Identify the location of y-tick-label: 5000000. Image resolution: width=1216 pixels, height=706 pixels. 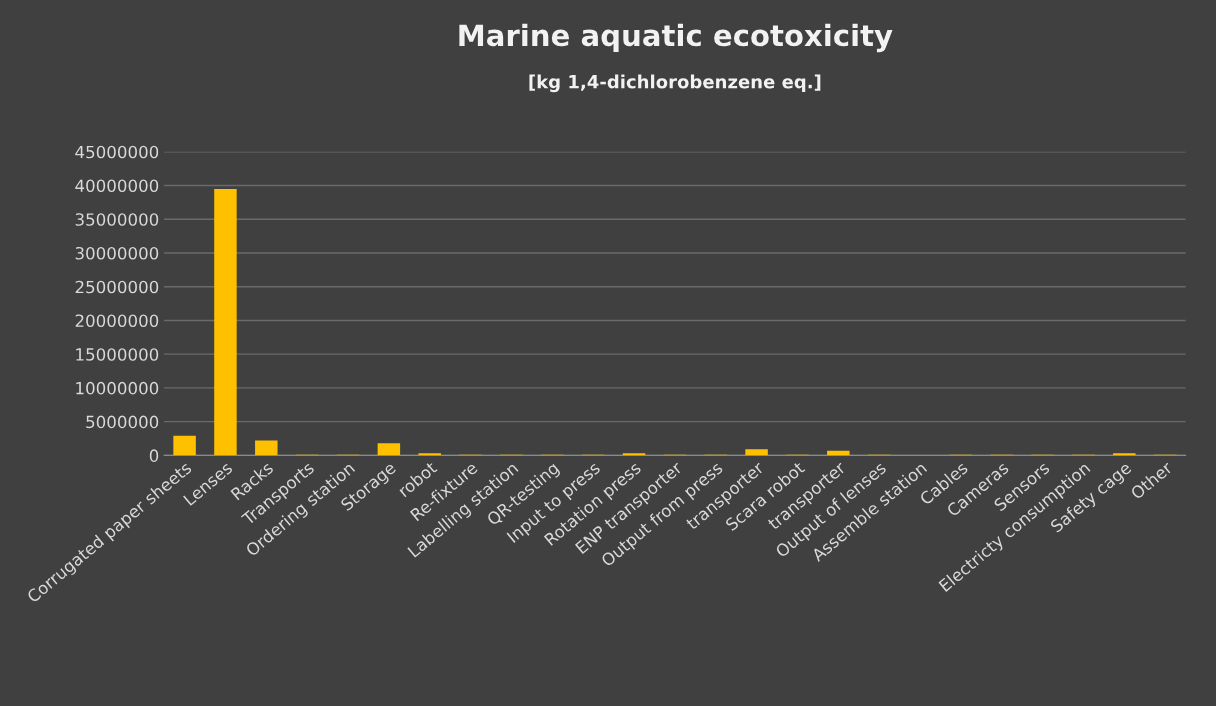
(122, 422).